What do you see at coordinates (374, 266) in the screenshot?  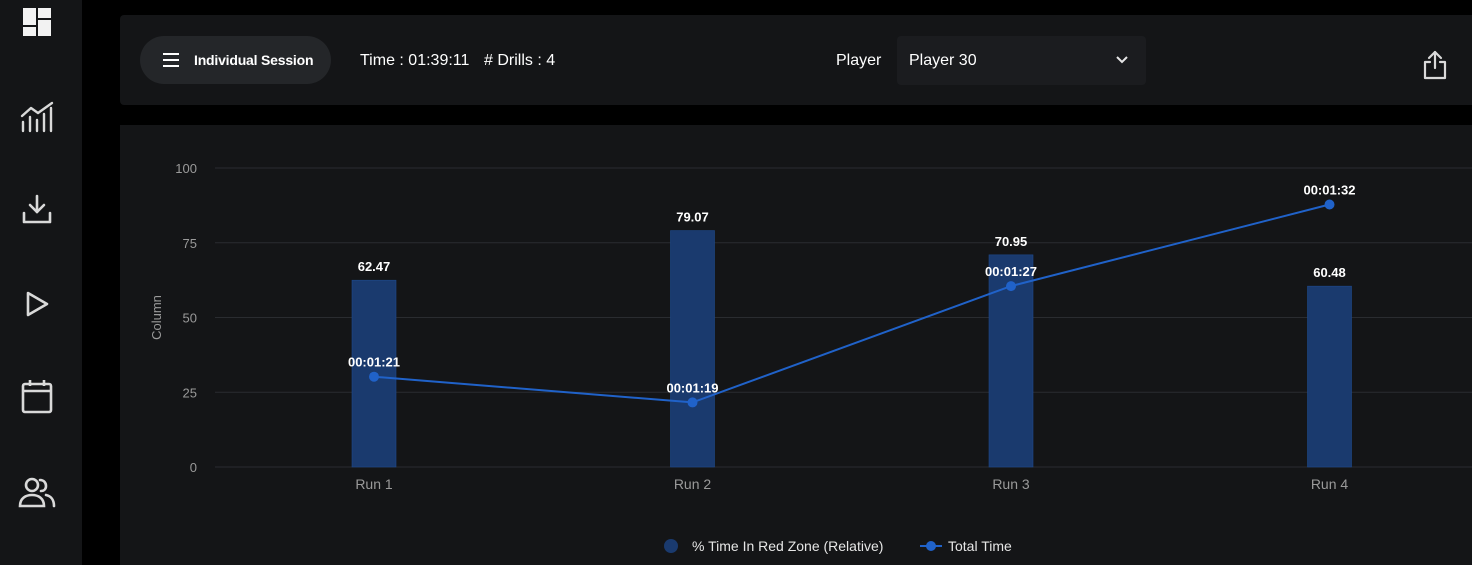 I see `bar-data-label: 62.47` at bounding box center [374, 266].